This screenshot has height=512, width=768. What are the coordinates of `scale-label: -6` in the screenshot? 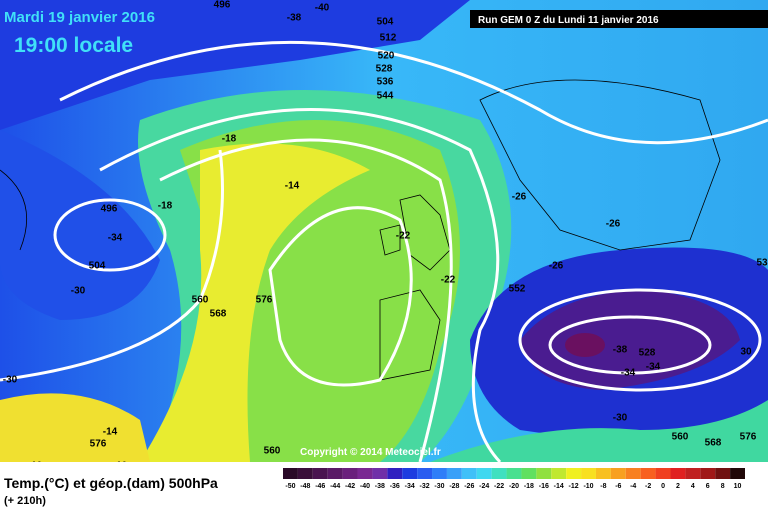 It's located at (618, 486).